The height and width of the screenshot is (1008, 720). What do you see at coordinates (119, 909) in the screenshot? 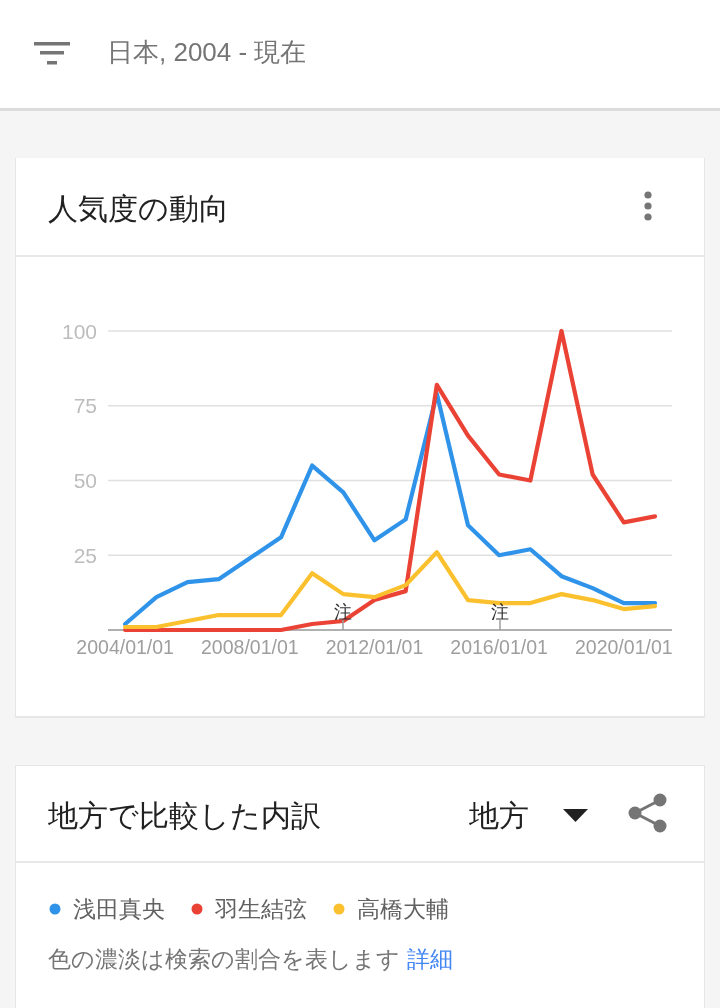
I see `legend-label: 浅田真央` at bounding box center [119, 909].